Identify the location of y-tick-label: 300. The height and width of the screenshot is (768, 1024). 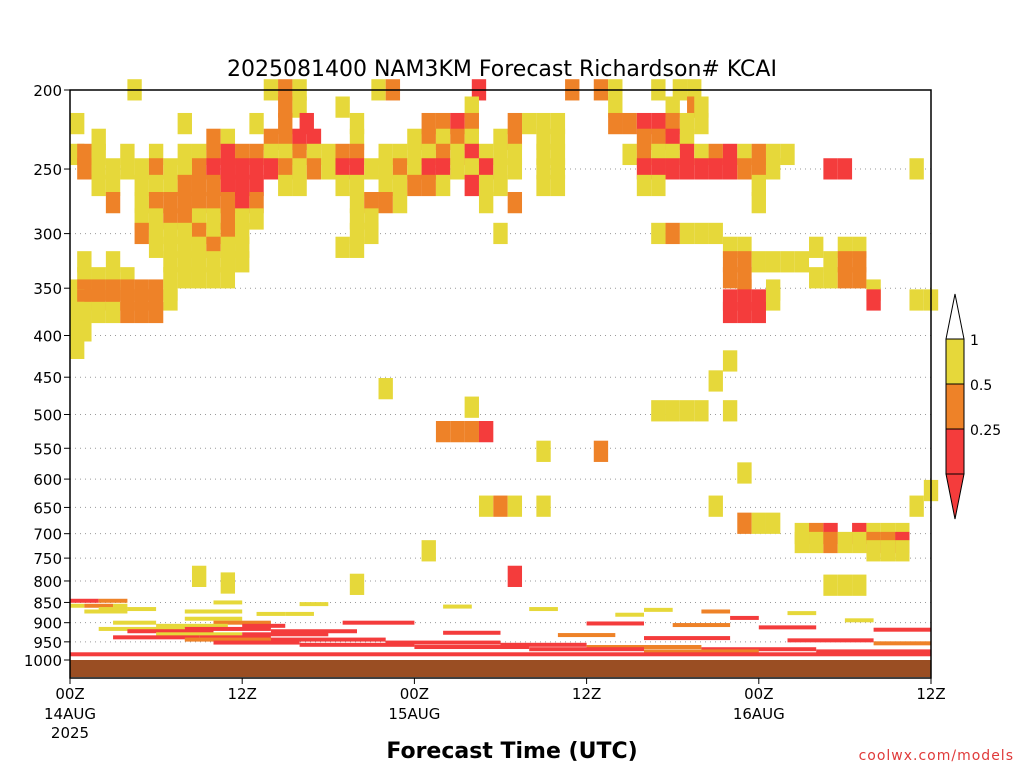
(47, 235).